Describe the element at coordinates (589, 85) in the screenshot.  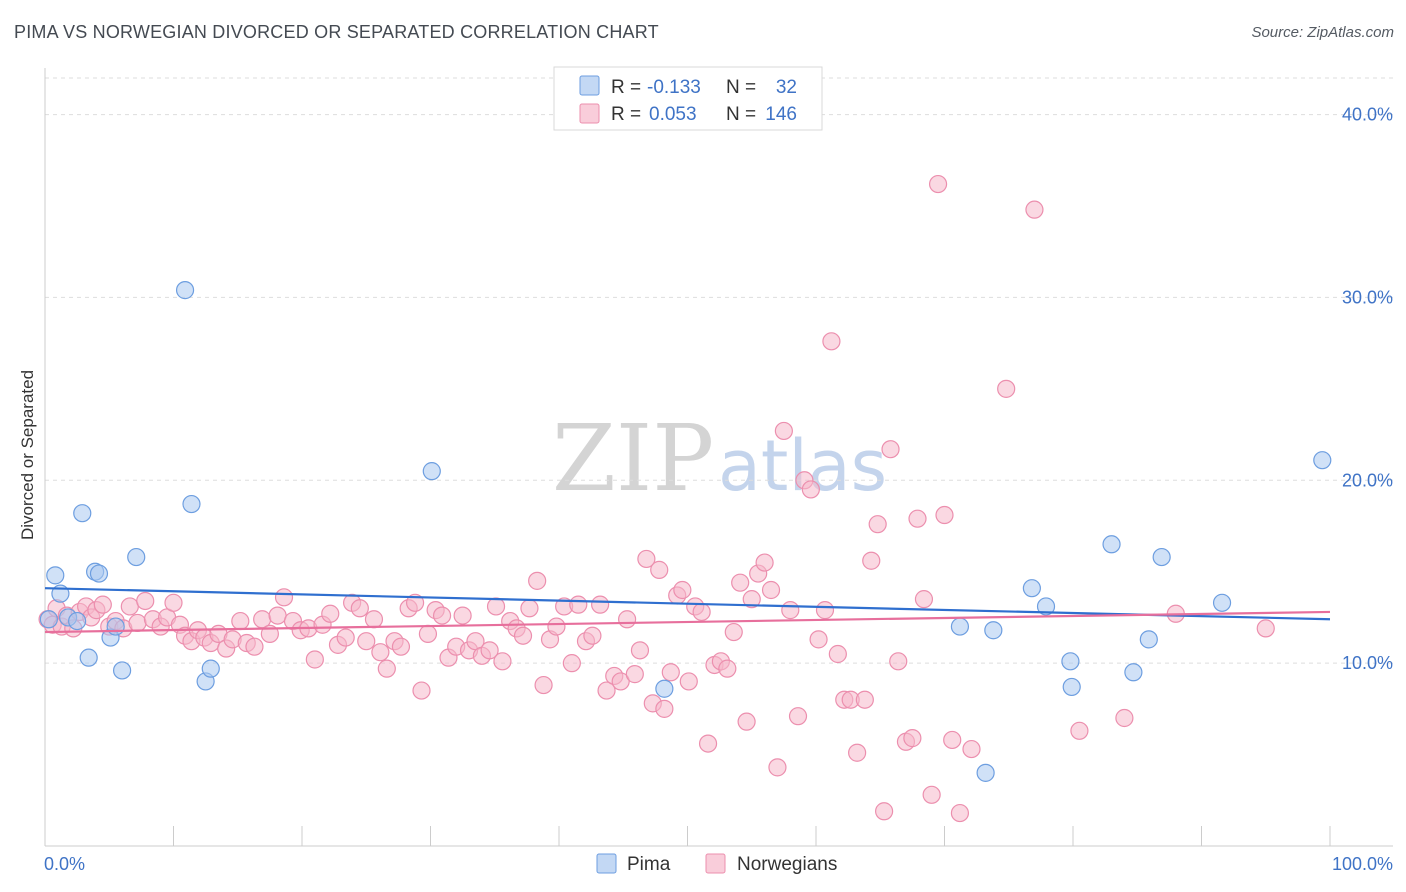
I see `legend-swatch-pima` at that location.